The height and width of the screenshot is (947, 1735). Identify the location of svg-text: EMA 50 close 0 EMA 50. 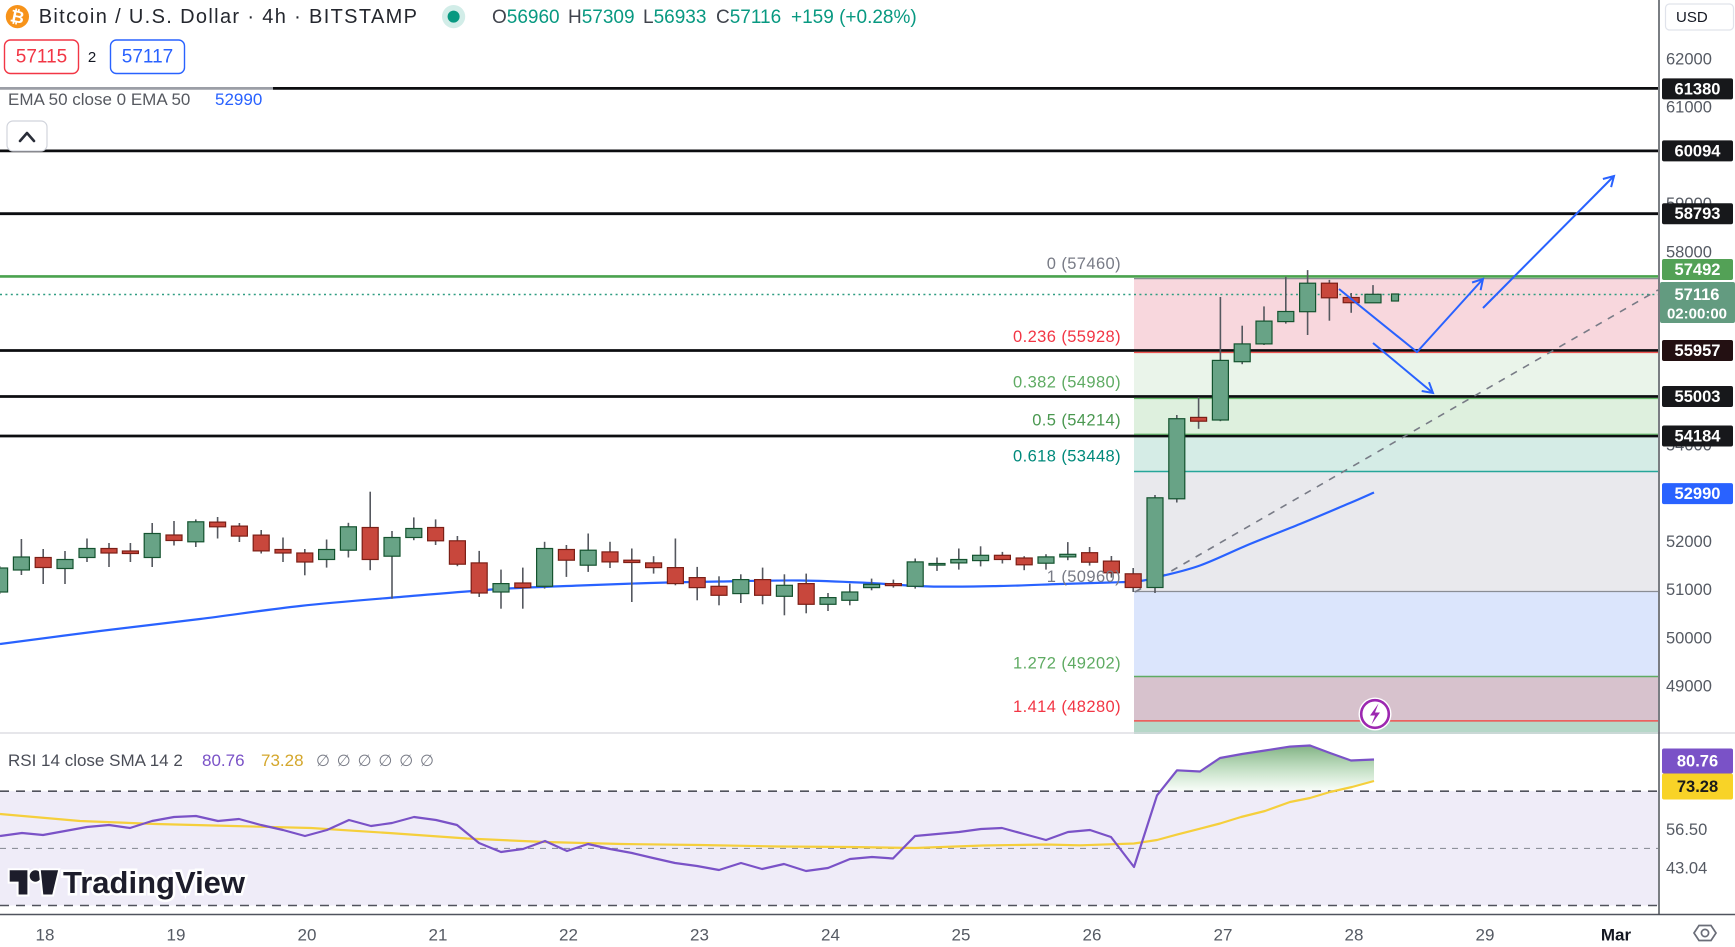
(99, 99).